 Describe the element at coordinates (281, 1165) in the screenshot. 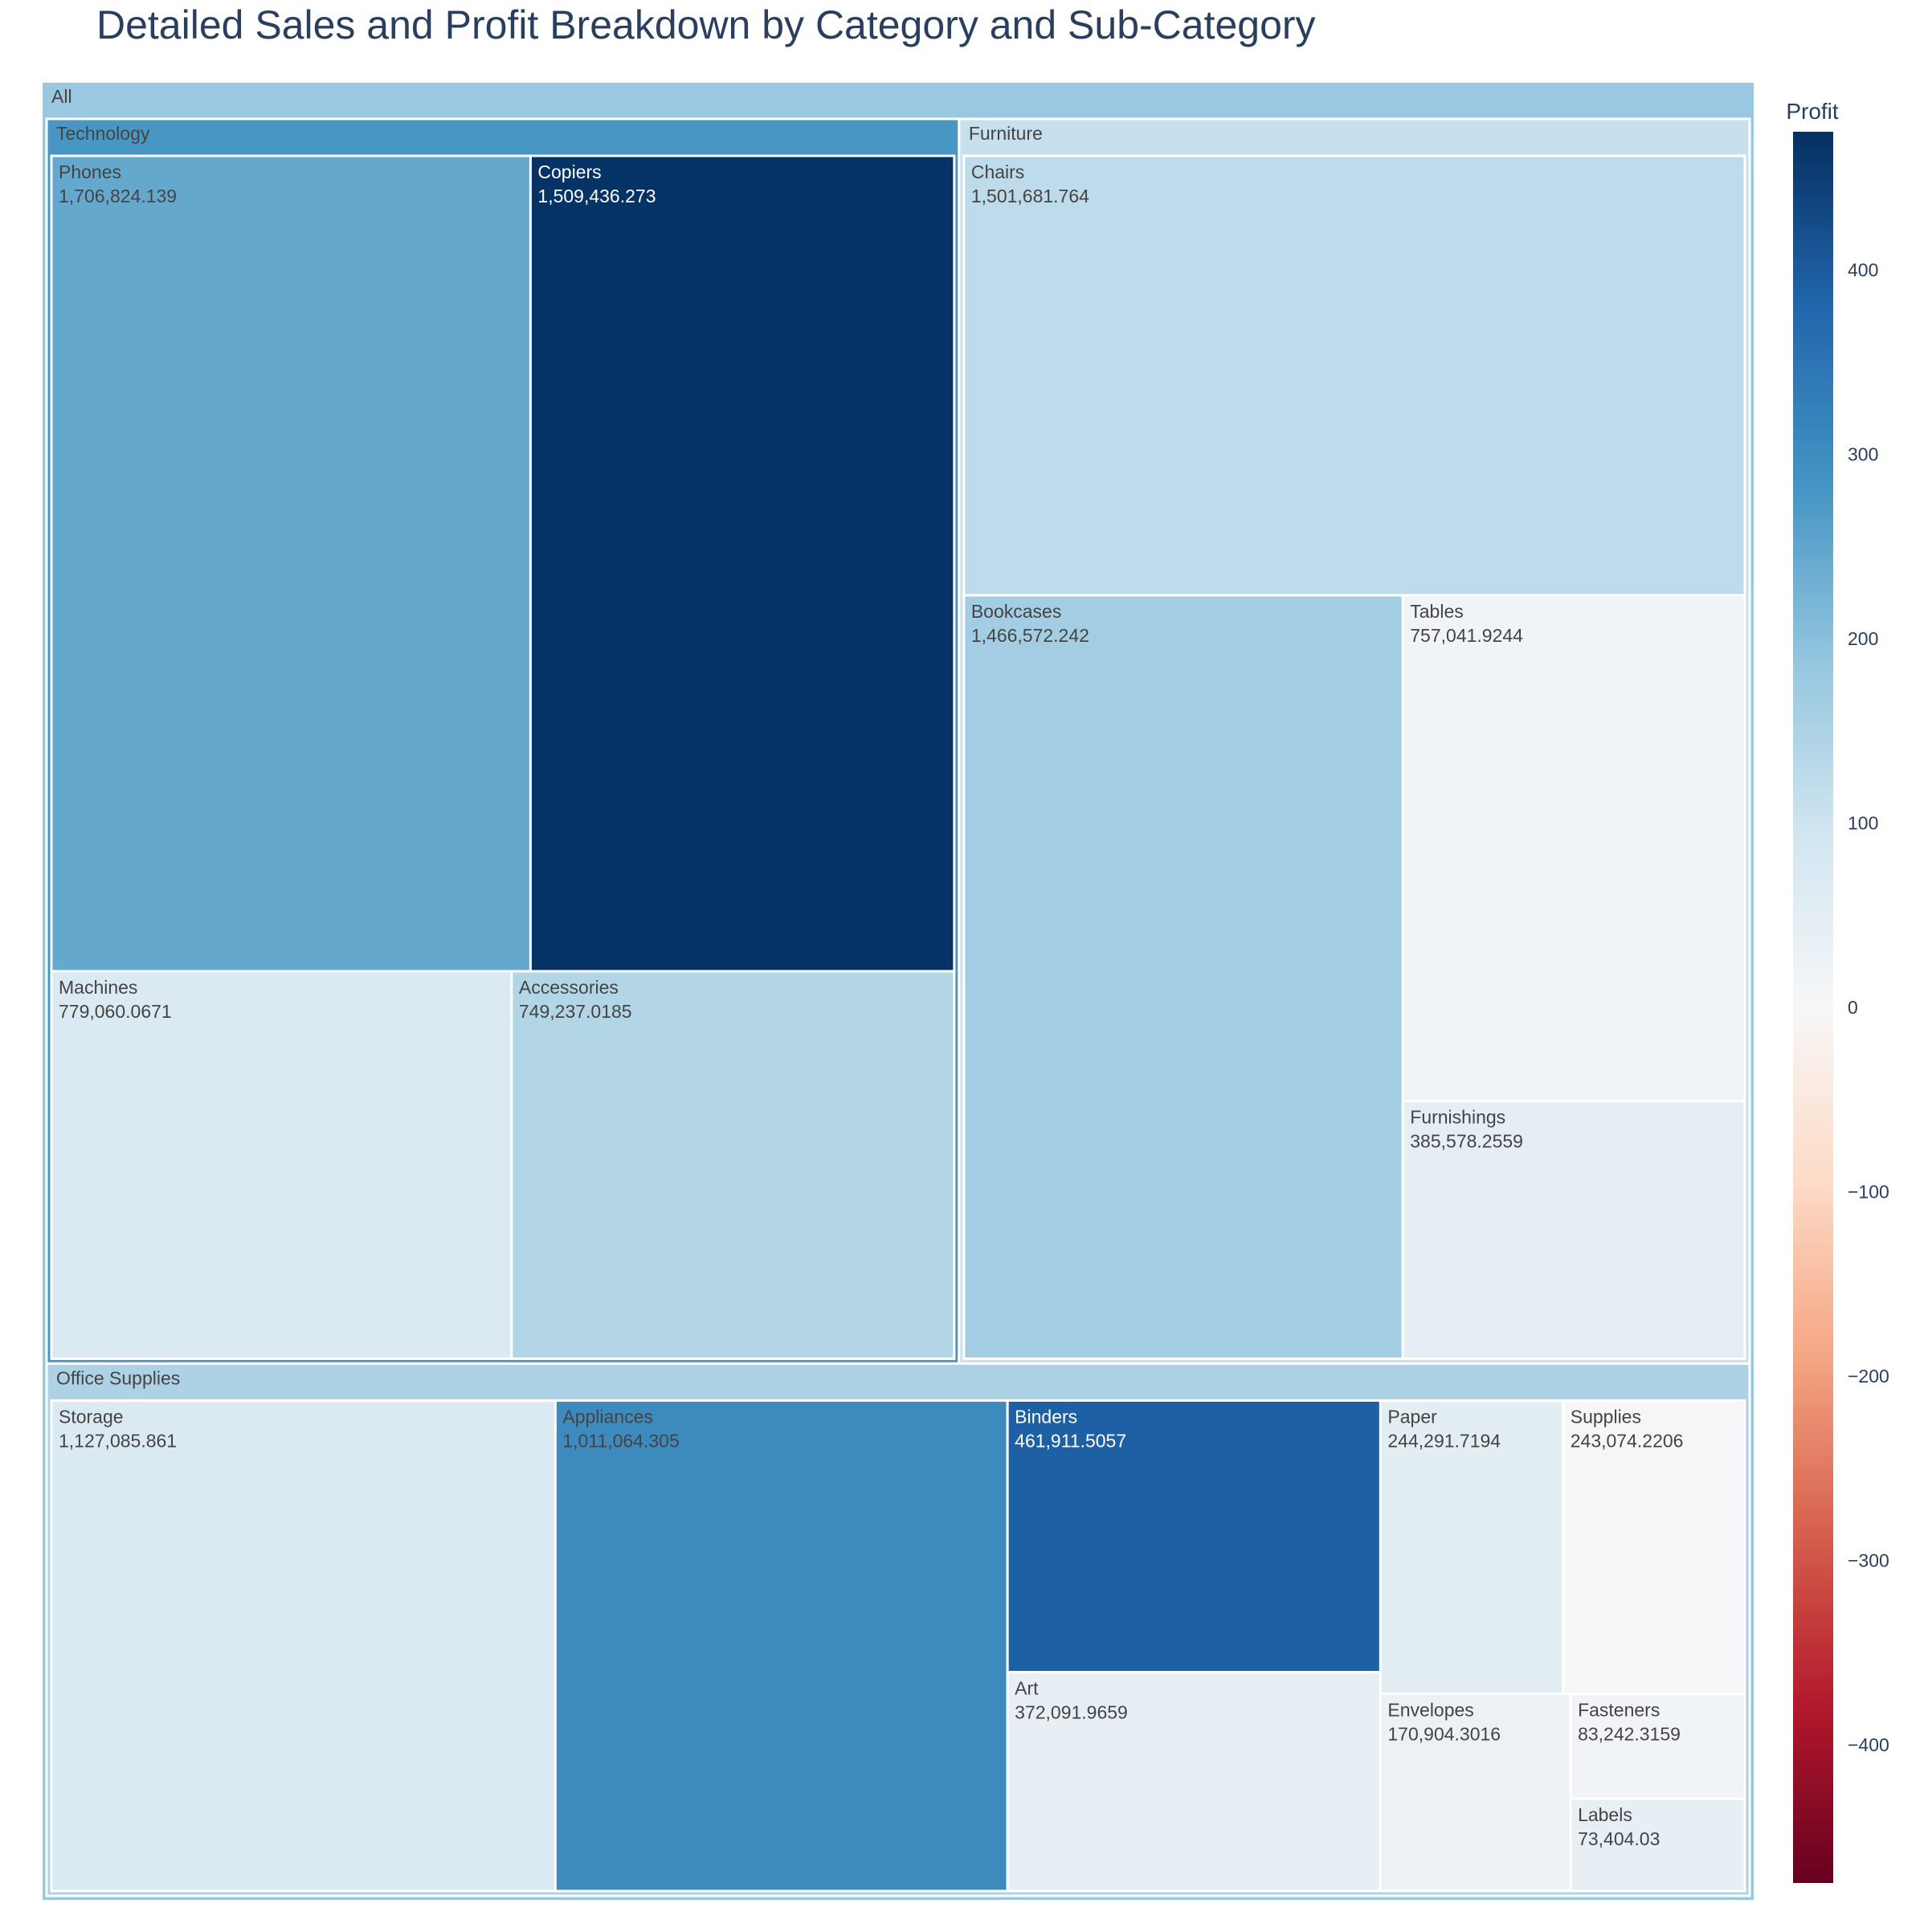

I see `leaf-tile-machines` at that location.